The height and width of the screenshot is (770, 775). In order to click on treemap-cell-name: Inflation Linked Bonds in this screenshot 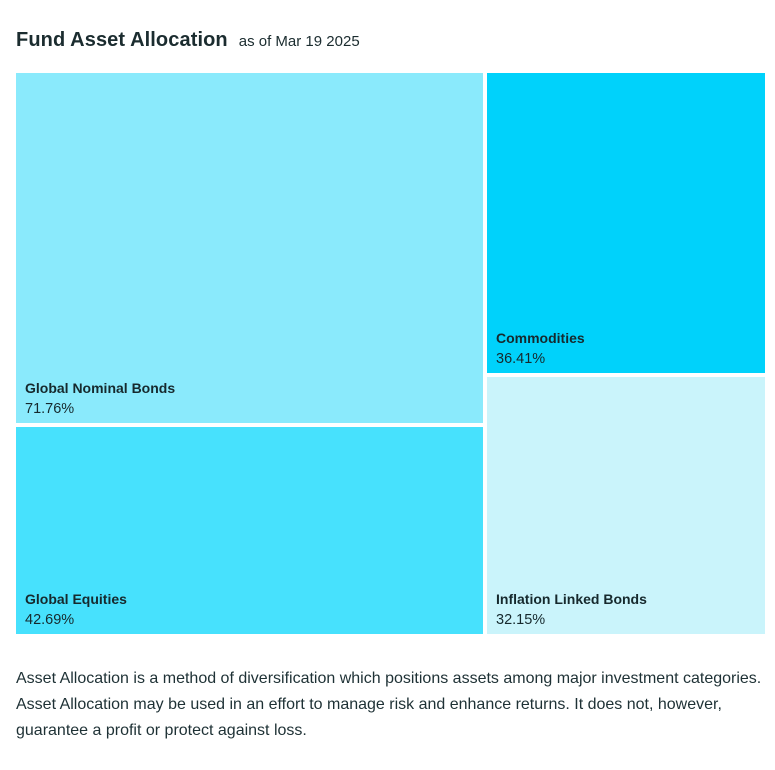, I will do `click(571, 599)`.